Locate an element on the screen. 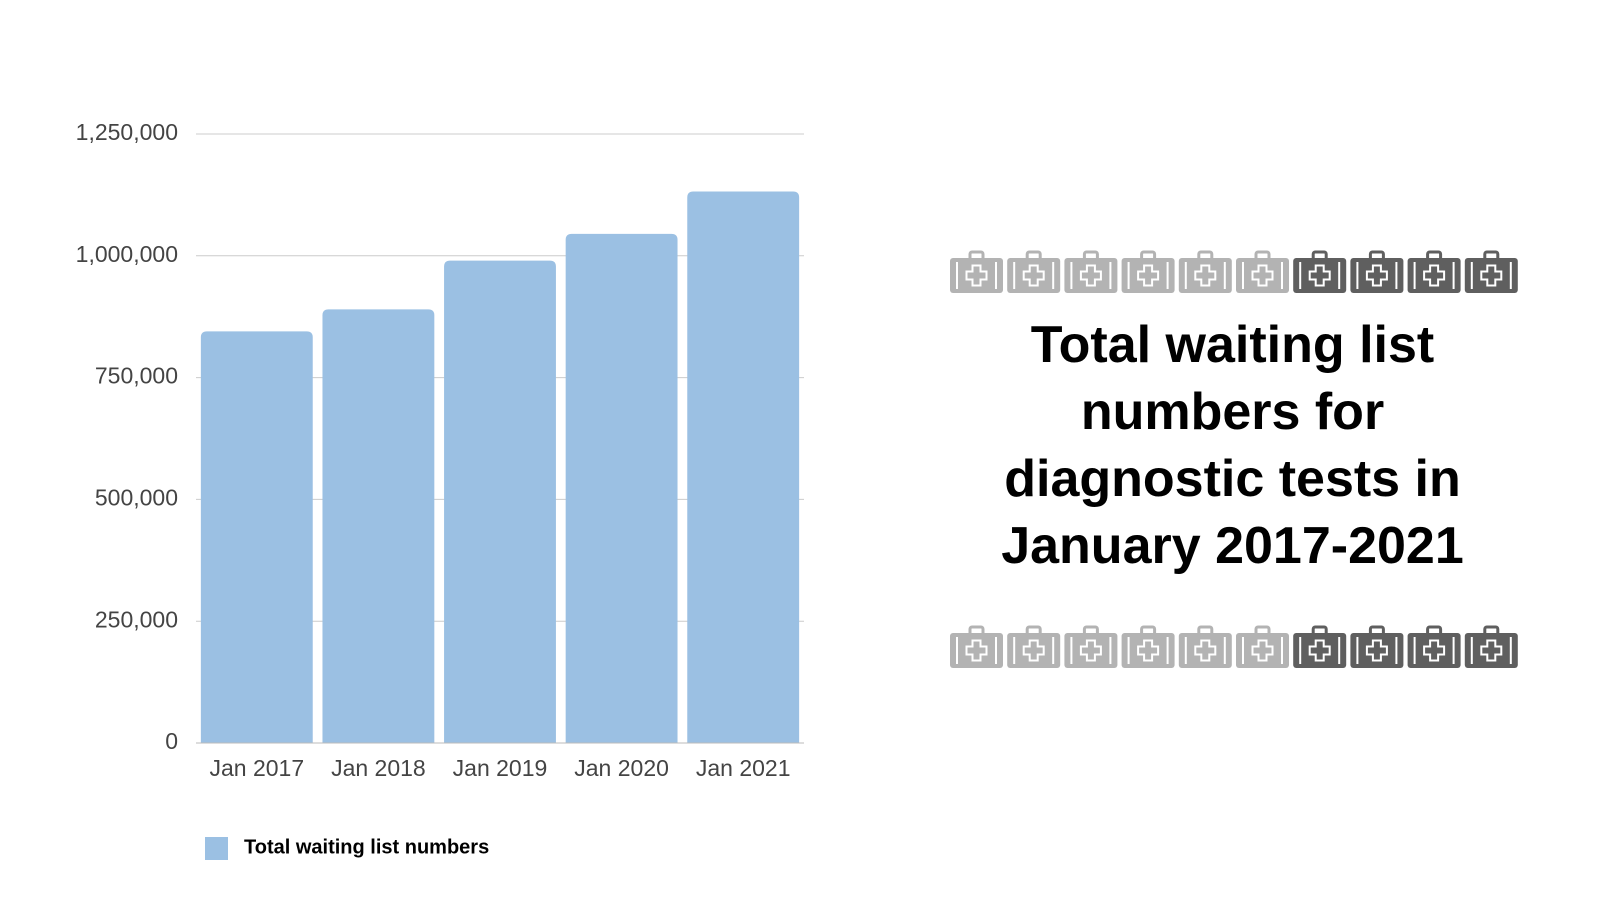  legend-swatch is located at coordinates (216, 848).